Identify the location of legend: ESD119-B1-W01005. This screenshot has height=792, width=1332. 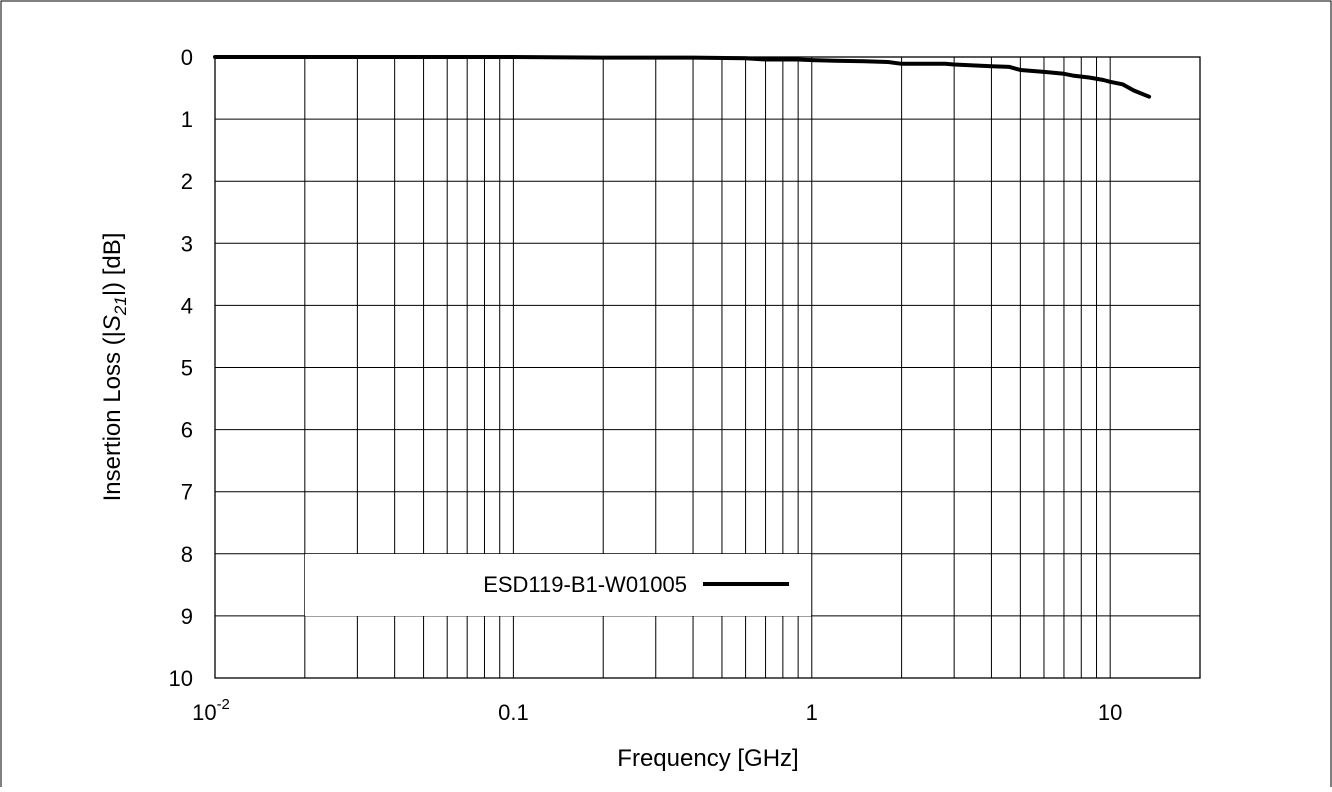
(558, 585).